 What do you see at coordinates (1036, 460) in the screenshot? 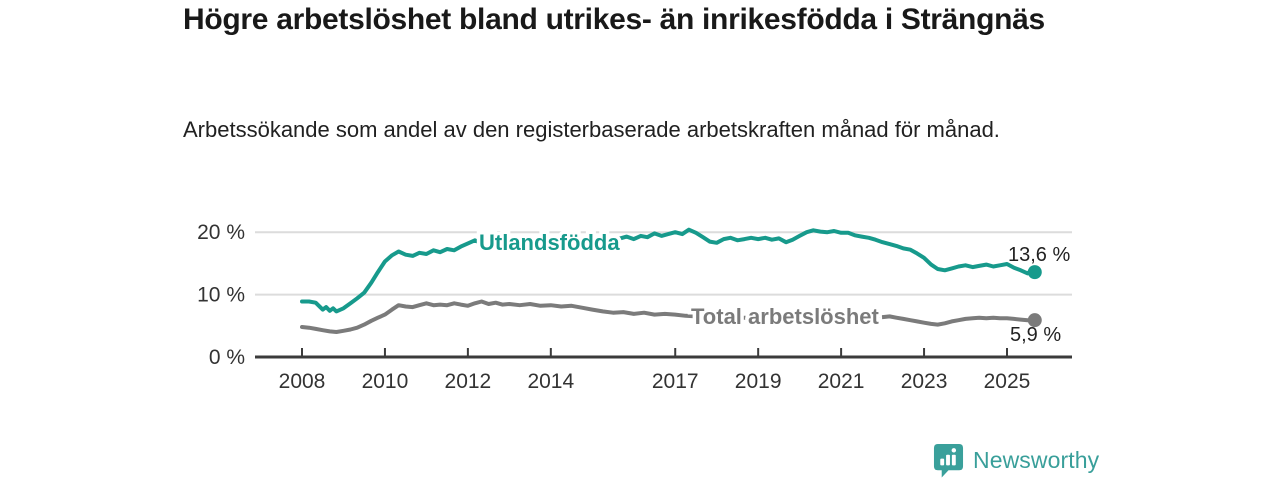
I see `brand-name: Newsworthy` at bounding box center [1036, 460].